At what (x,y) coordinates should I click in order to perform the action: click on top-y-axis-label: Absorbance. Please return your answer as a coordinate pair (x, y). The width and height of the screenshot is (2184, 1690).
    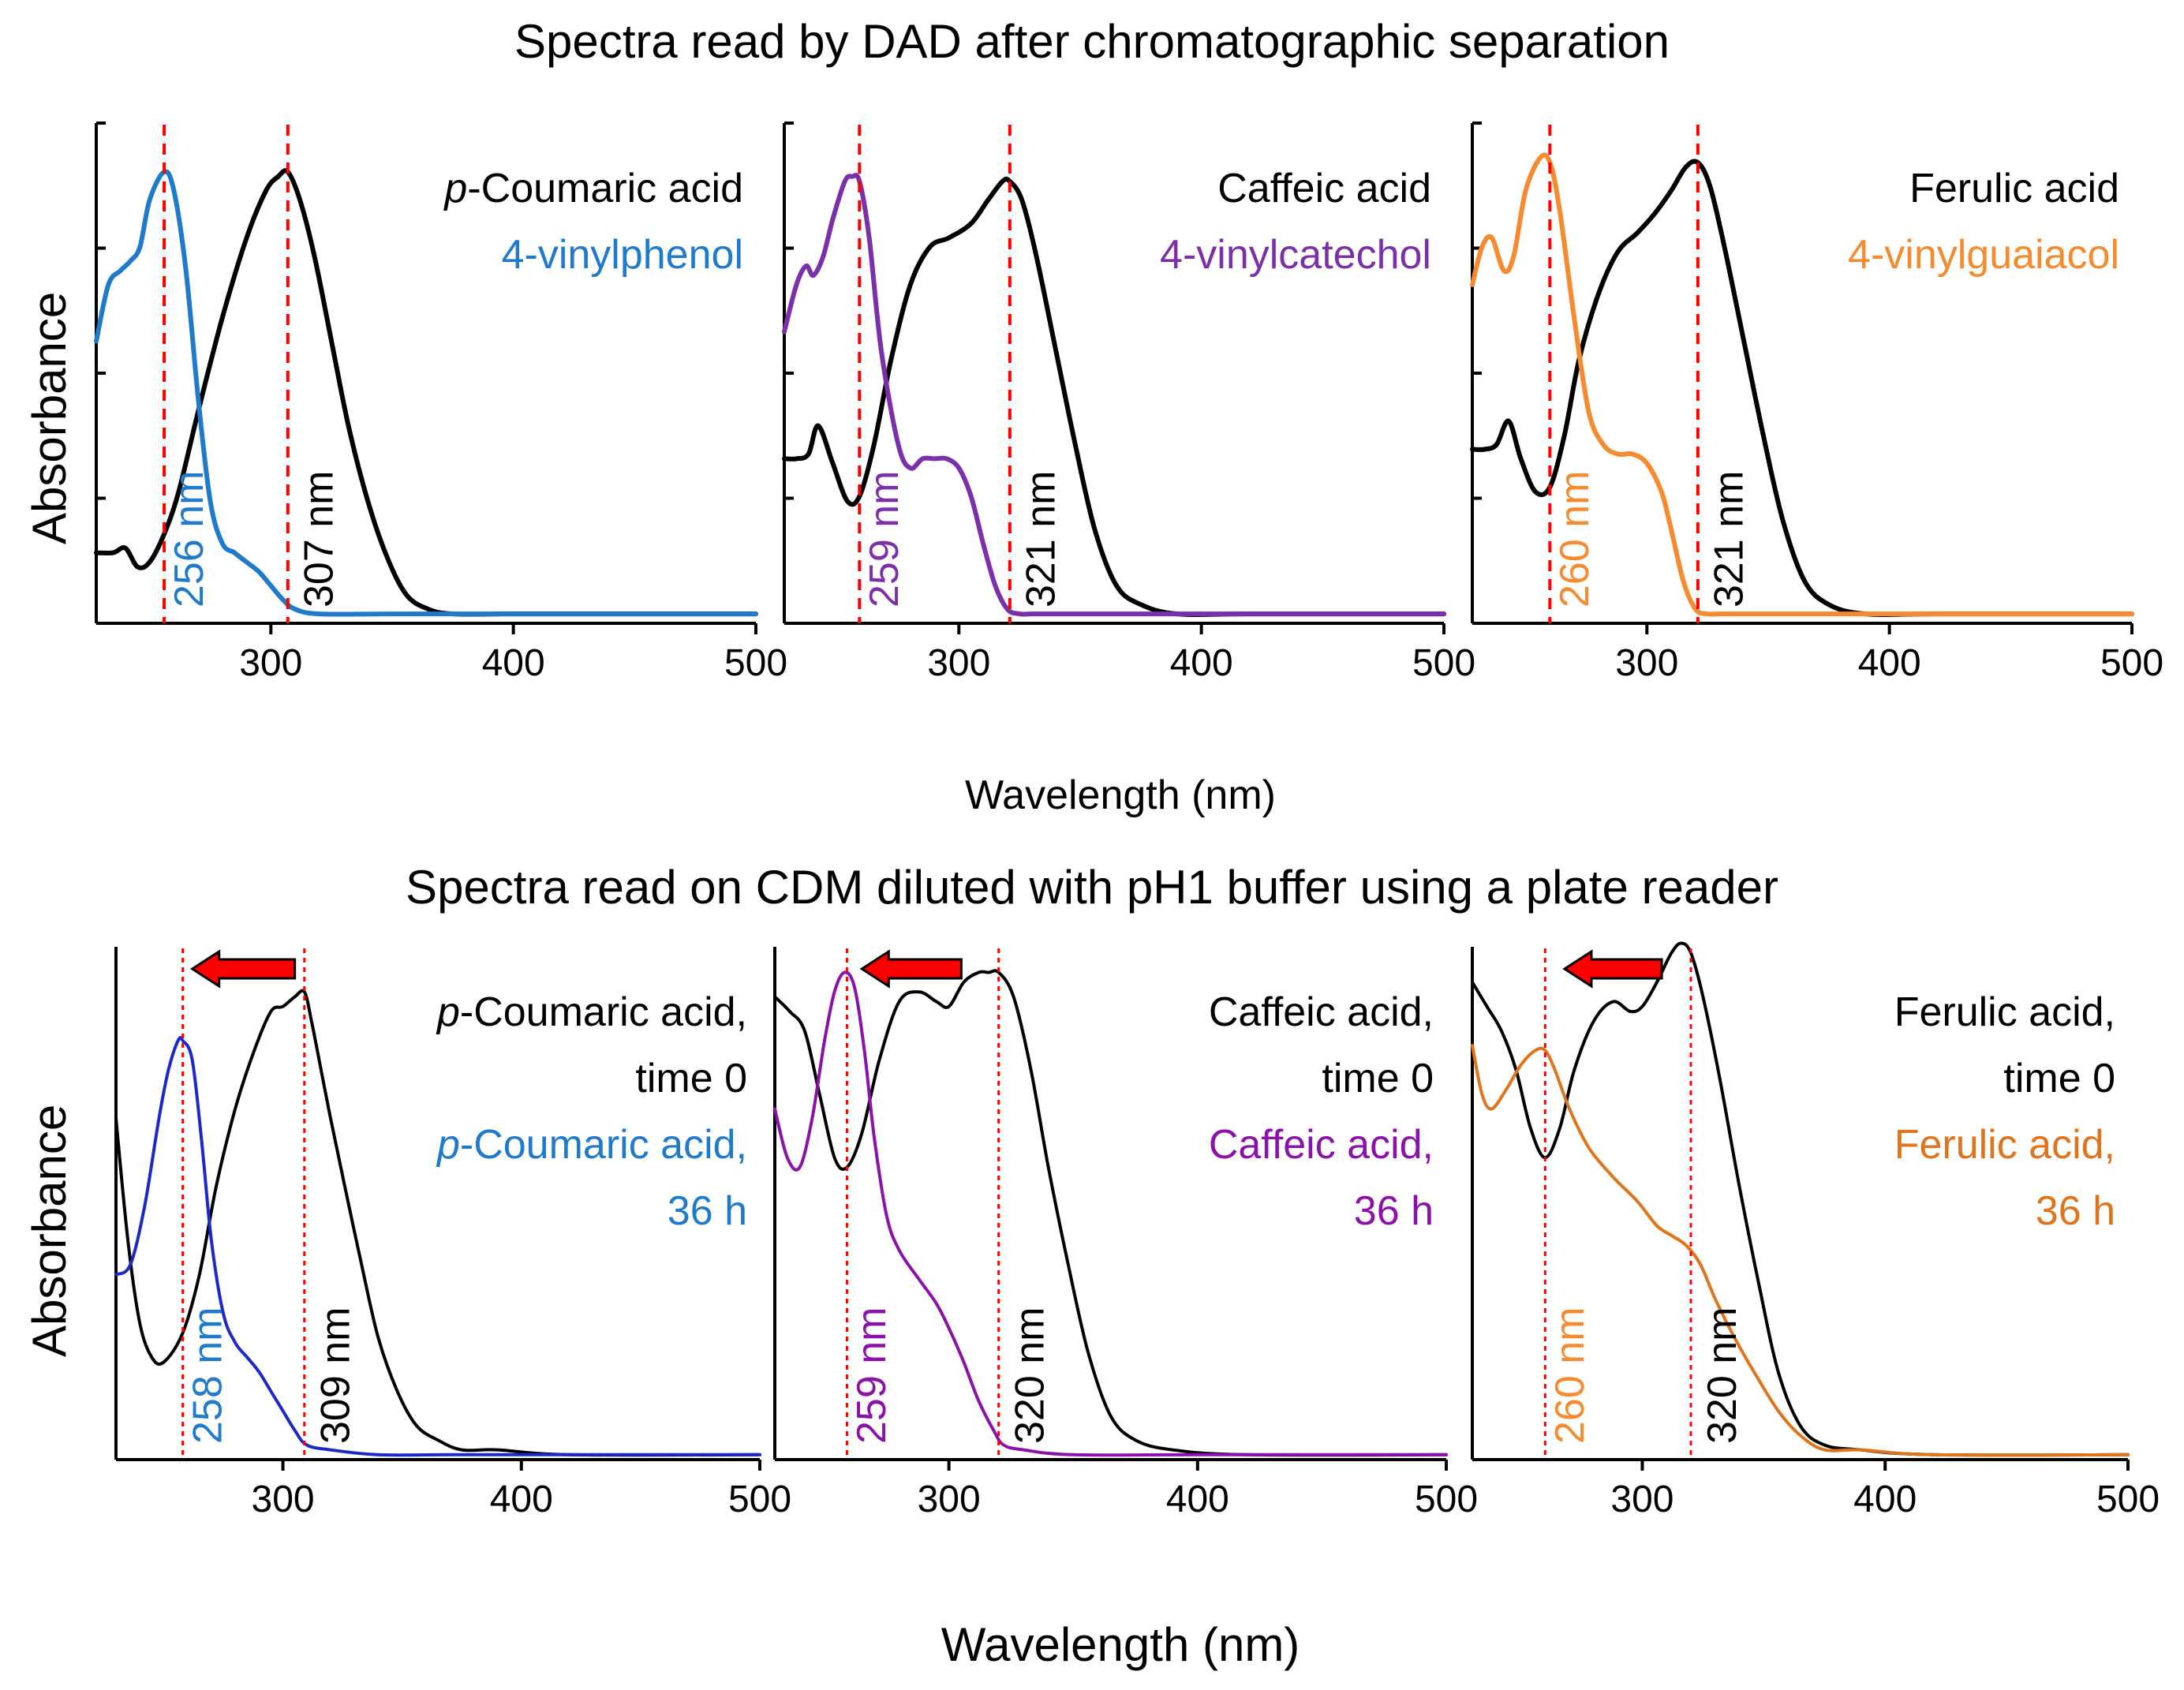
    Looking at the image, I should click on (49, 417).